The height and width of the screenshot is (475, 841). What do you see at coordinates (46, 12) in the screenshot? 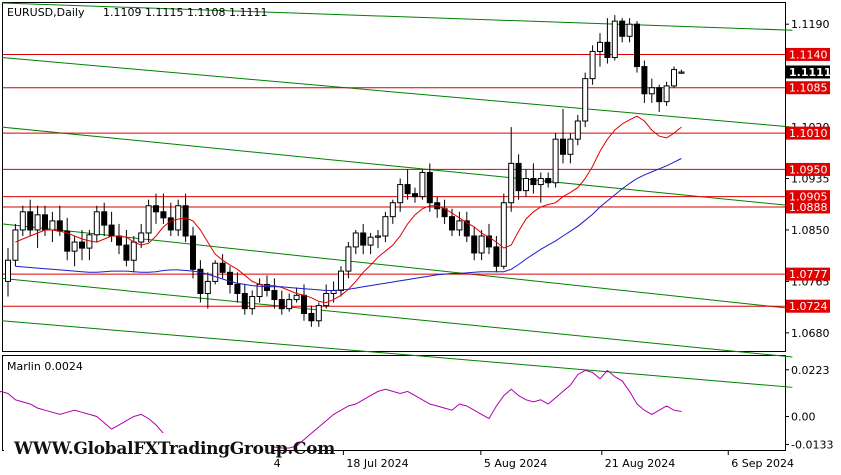
I see `chart-symbol-label: EURUSD,Daily` at bounding box center [46, 12].